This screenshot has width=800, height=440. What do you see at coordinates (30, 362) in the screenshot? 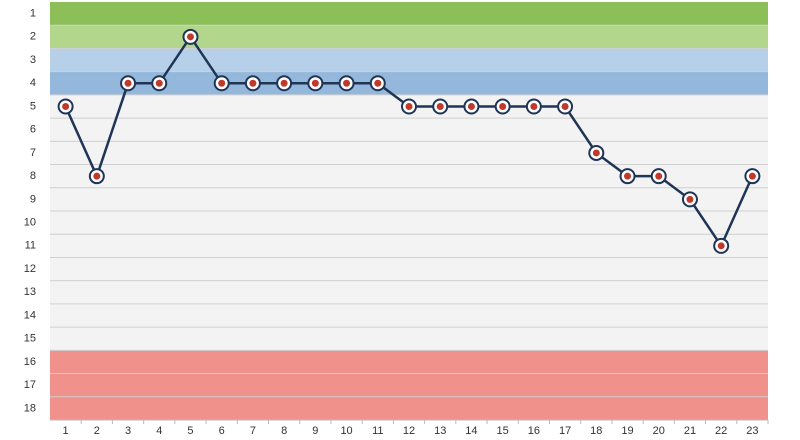
I see `y-tick-label: 16` at bounding box center [30, 362].